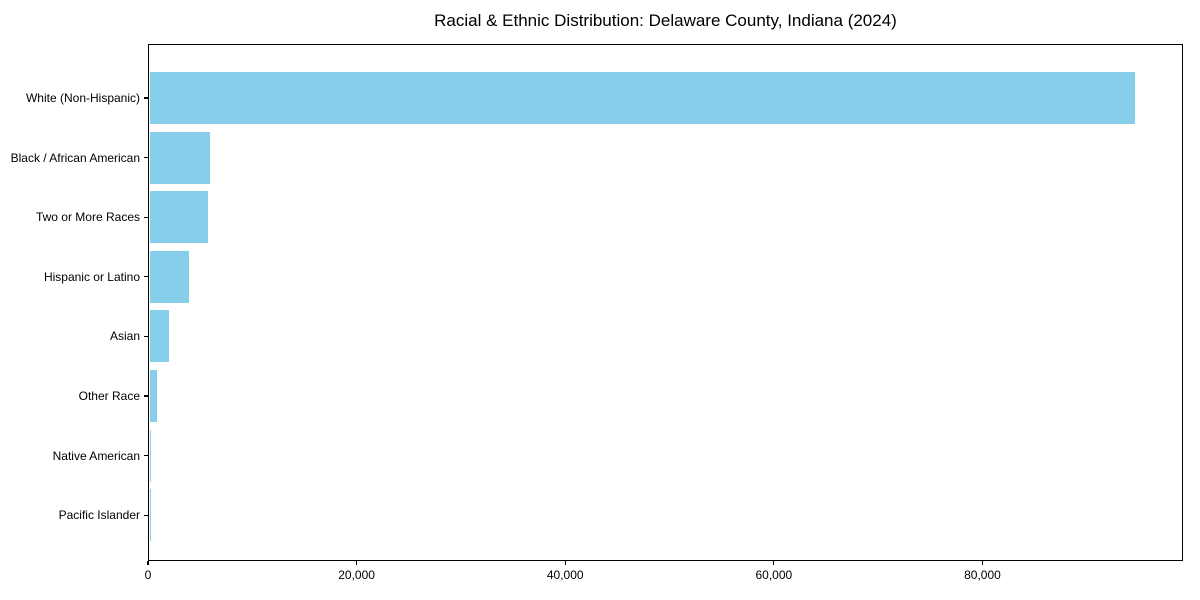 Image resolution: width=1200 pixels, height=600 pixels. What do you see at coordinates (179, 157) in the screenshot?
I see `bar-black-african-american` at bounding box center [179, 157].